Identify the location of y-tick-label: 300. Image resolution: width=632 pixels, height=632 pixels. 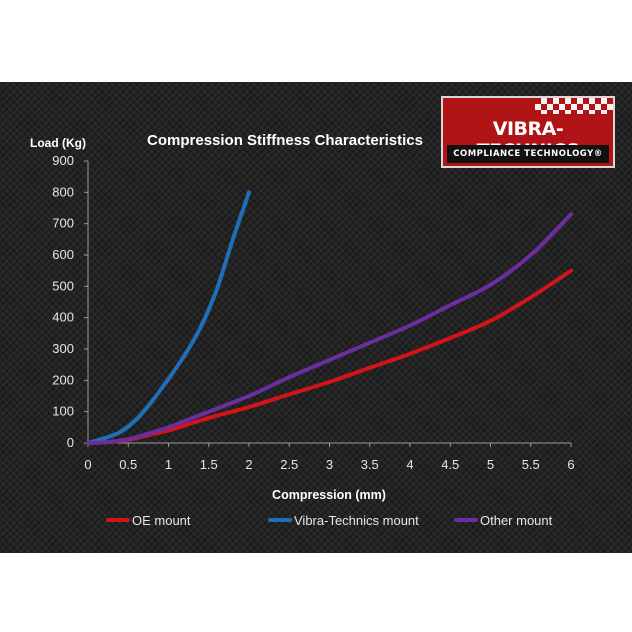
(63, 348).